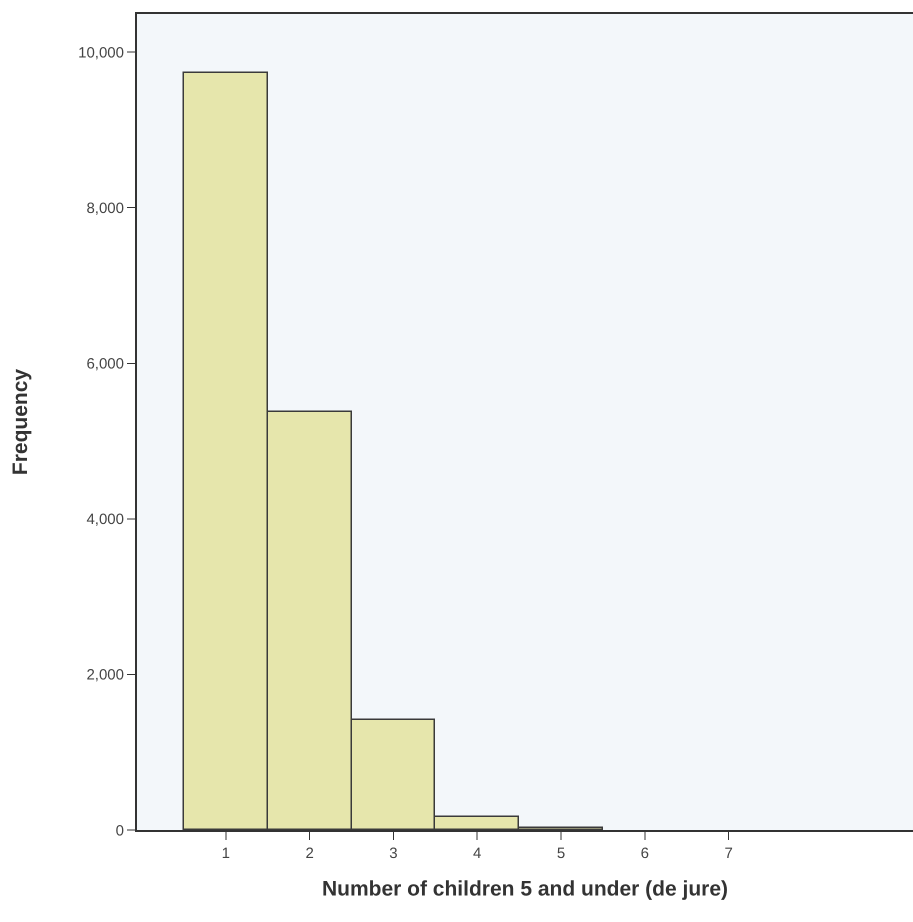 Image resolution: width=913 pixels, height=922 pixels. I want to click on y-tick-label: 0, so click(120, 831).